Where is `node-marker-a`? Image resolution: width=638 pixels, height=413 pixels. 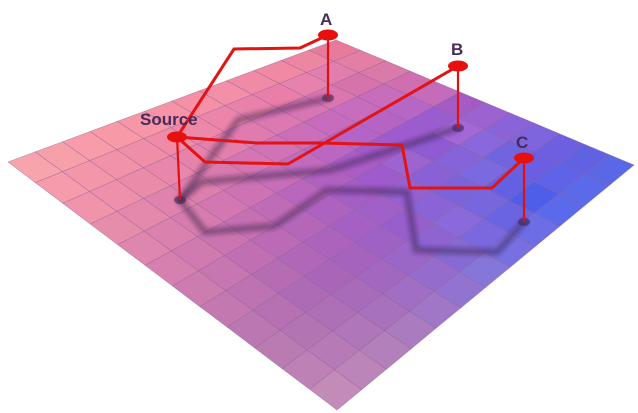 node-marker-a is located at coordinates (328, 35).